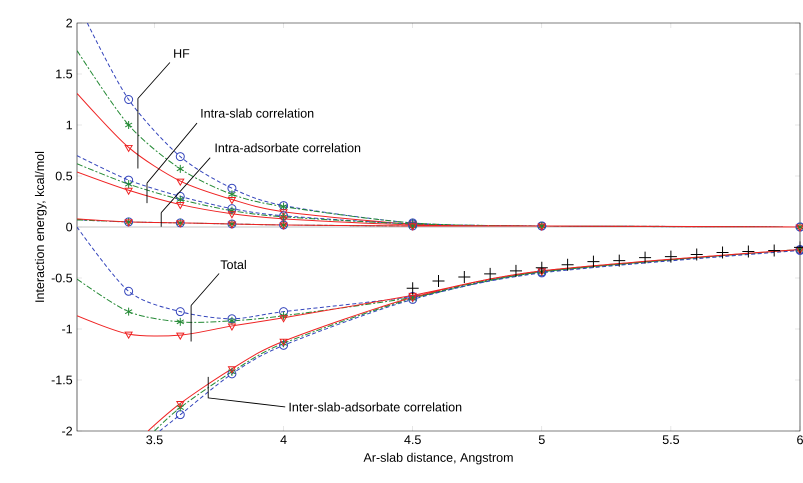 The image size is (803, 483). What do you see at coordinates (64, 74) in the screenshot?
I see `y-tick-label: 1.5` at bounding box center [64, 74].